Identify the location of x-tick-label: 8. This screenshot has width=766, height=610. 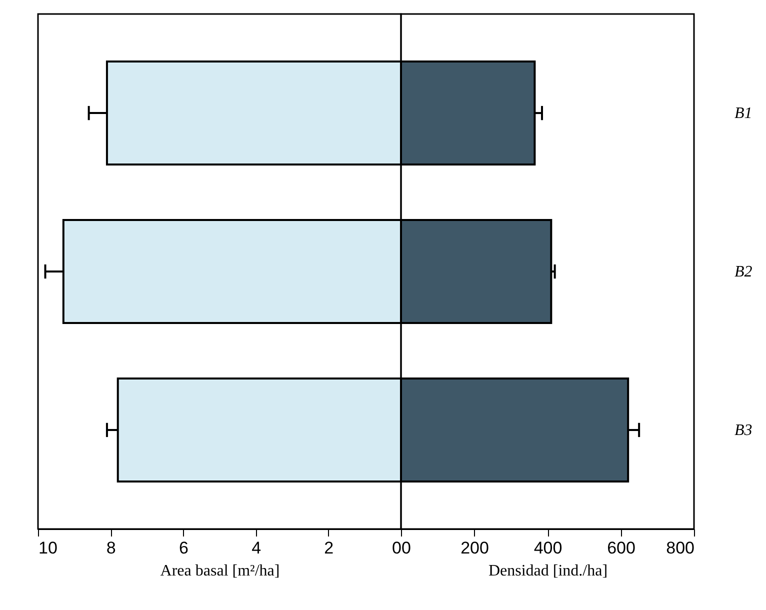
(111, 548).